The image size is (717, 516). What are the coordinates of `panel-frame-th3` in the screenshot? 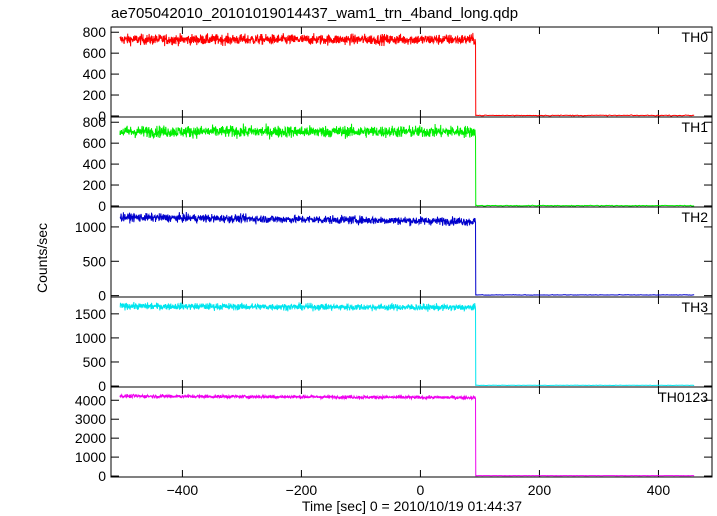 It's located at (411, 342).